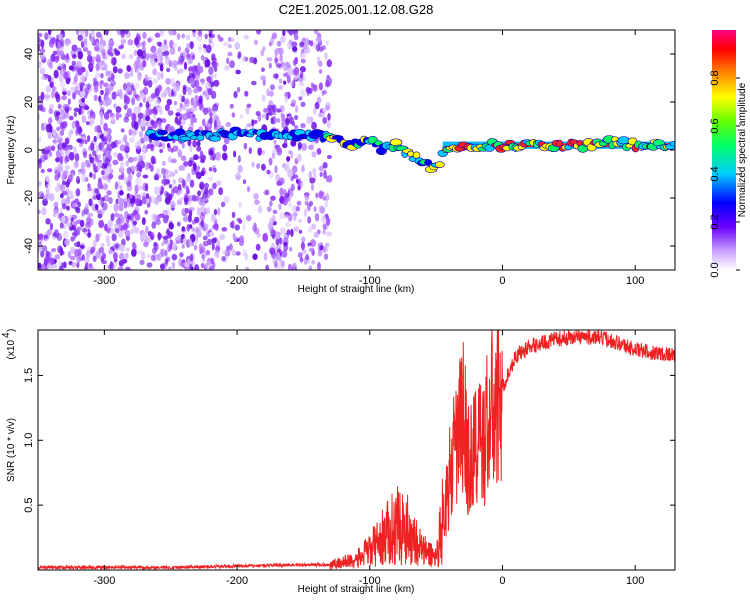  What do you see at coordinates (29, 54) in the screenshot?
I see `y-tick-label: 40` at bounding box center [29, 54].